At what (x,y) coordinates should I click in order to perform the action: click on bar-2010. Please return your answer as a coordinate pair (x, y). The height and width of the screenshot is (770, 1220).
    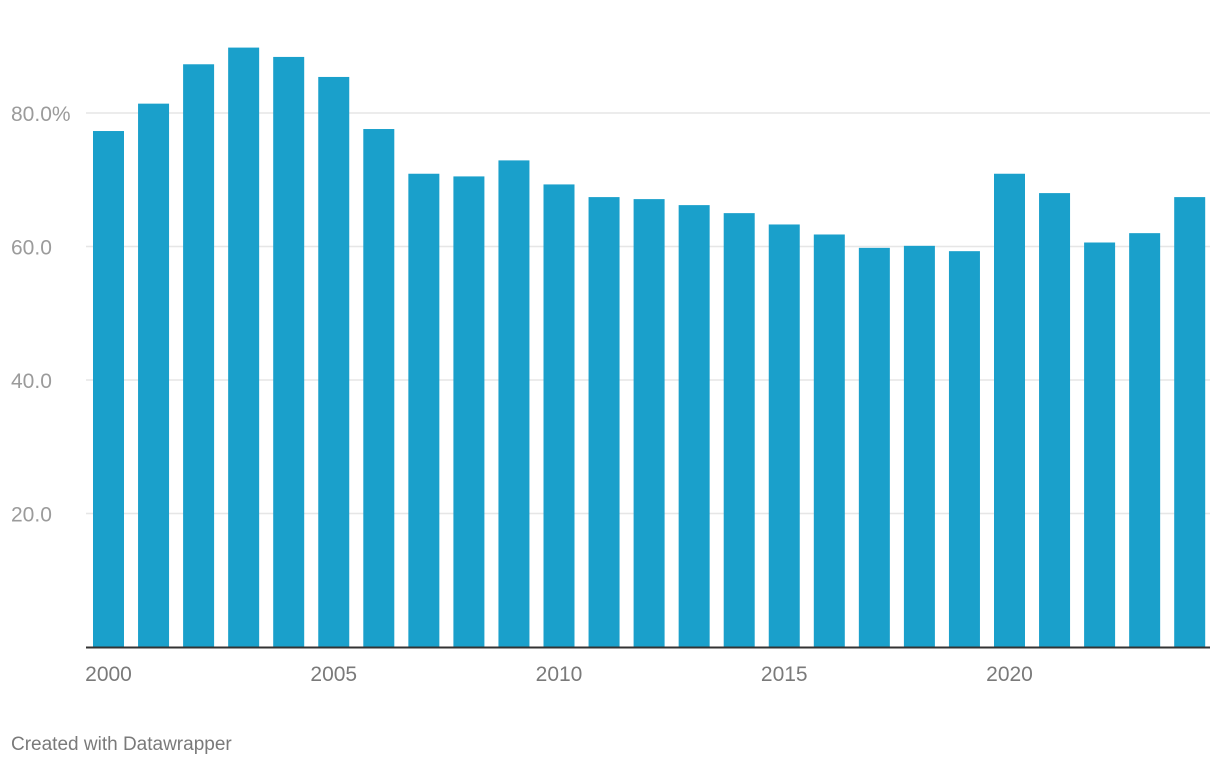
    Looking at the image, I should click on (559, 416).